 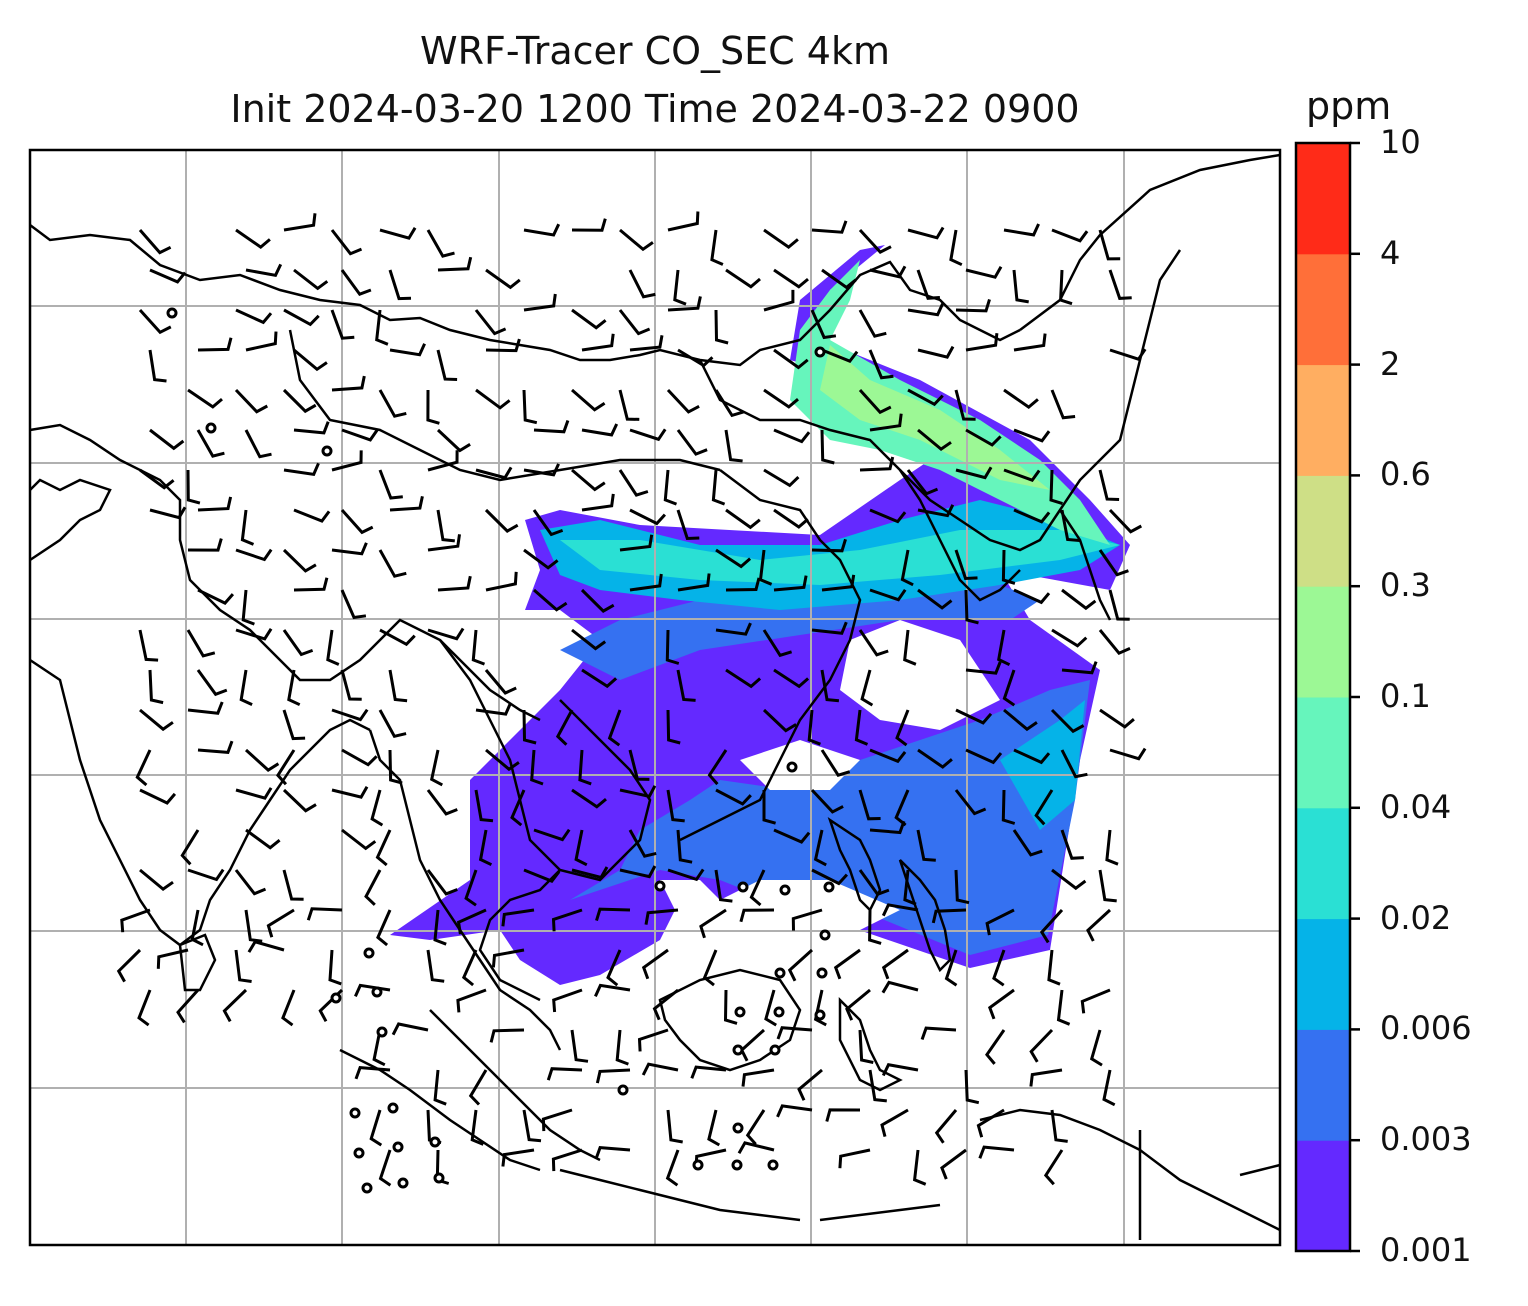 I want to click on colorbar-tick-label: 0.006, so click(x=1426, y=1028).